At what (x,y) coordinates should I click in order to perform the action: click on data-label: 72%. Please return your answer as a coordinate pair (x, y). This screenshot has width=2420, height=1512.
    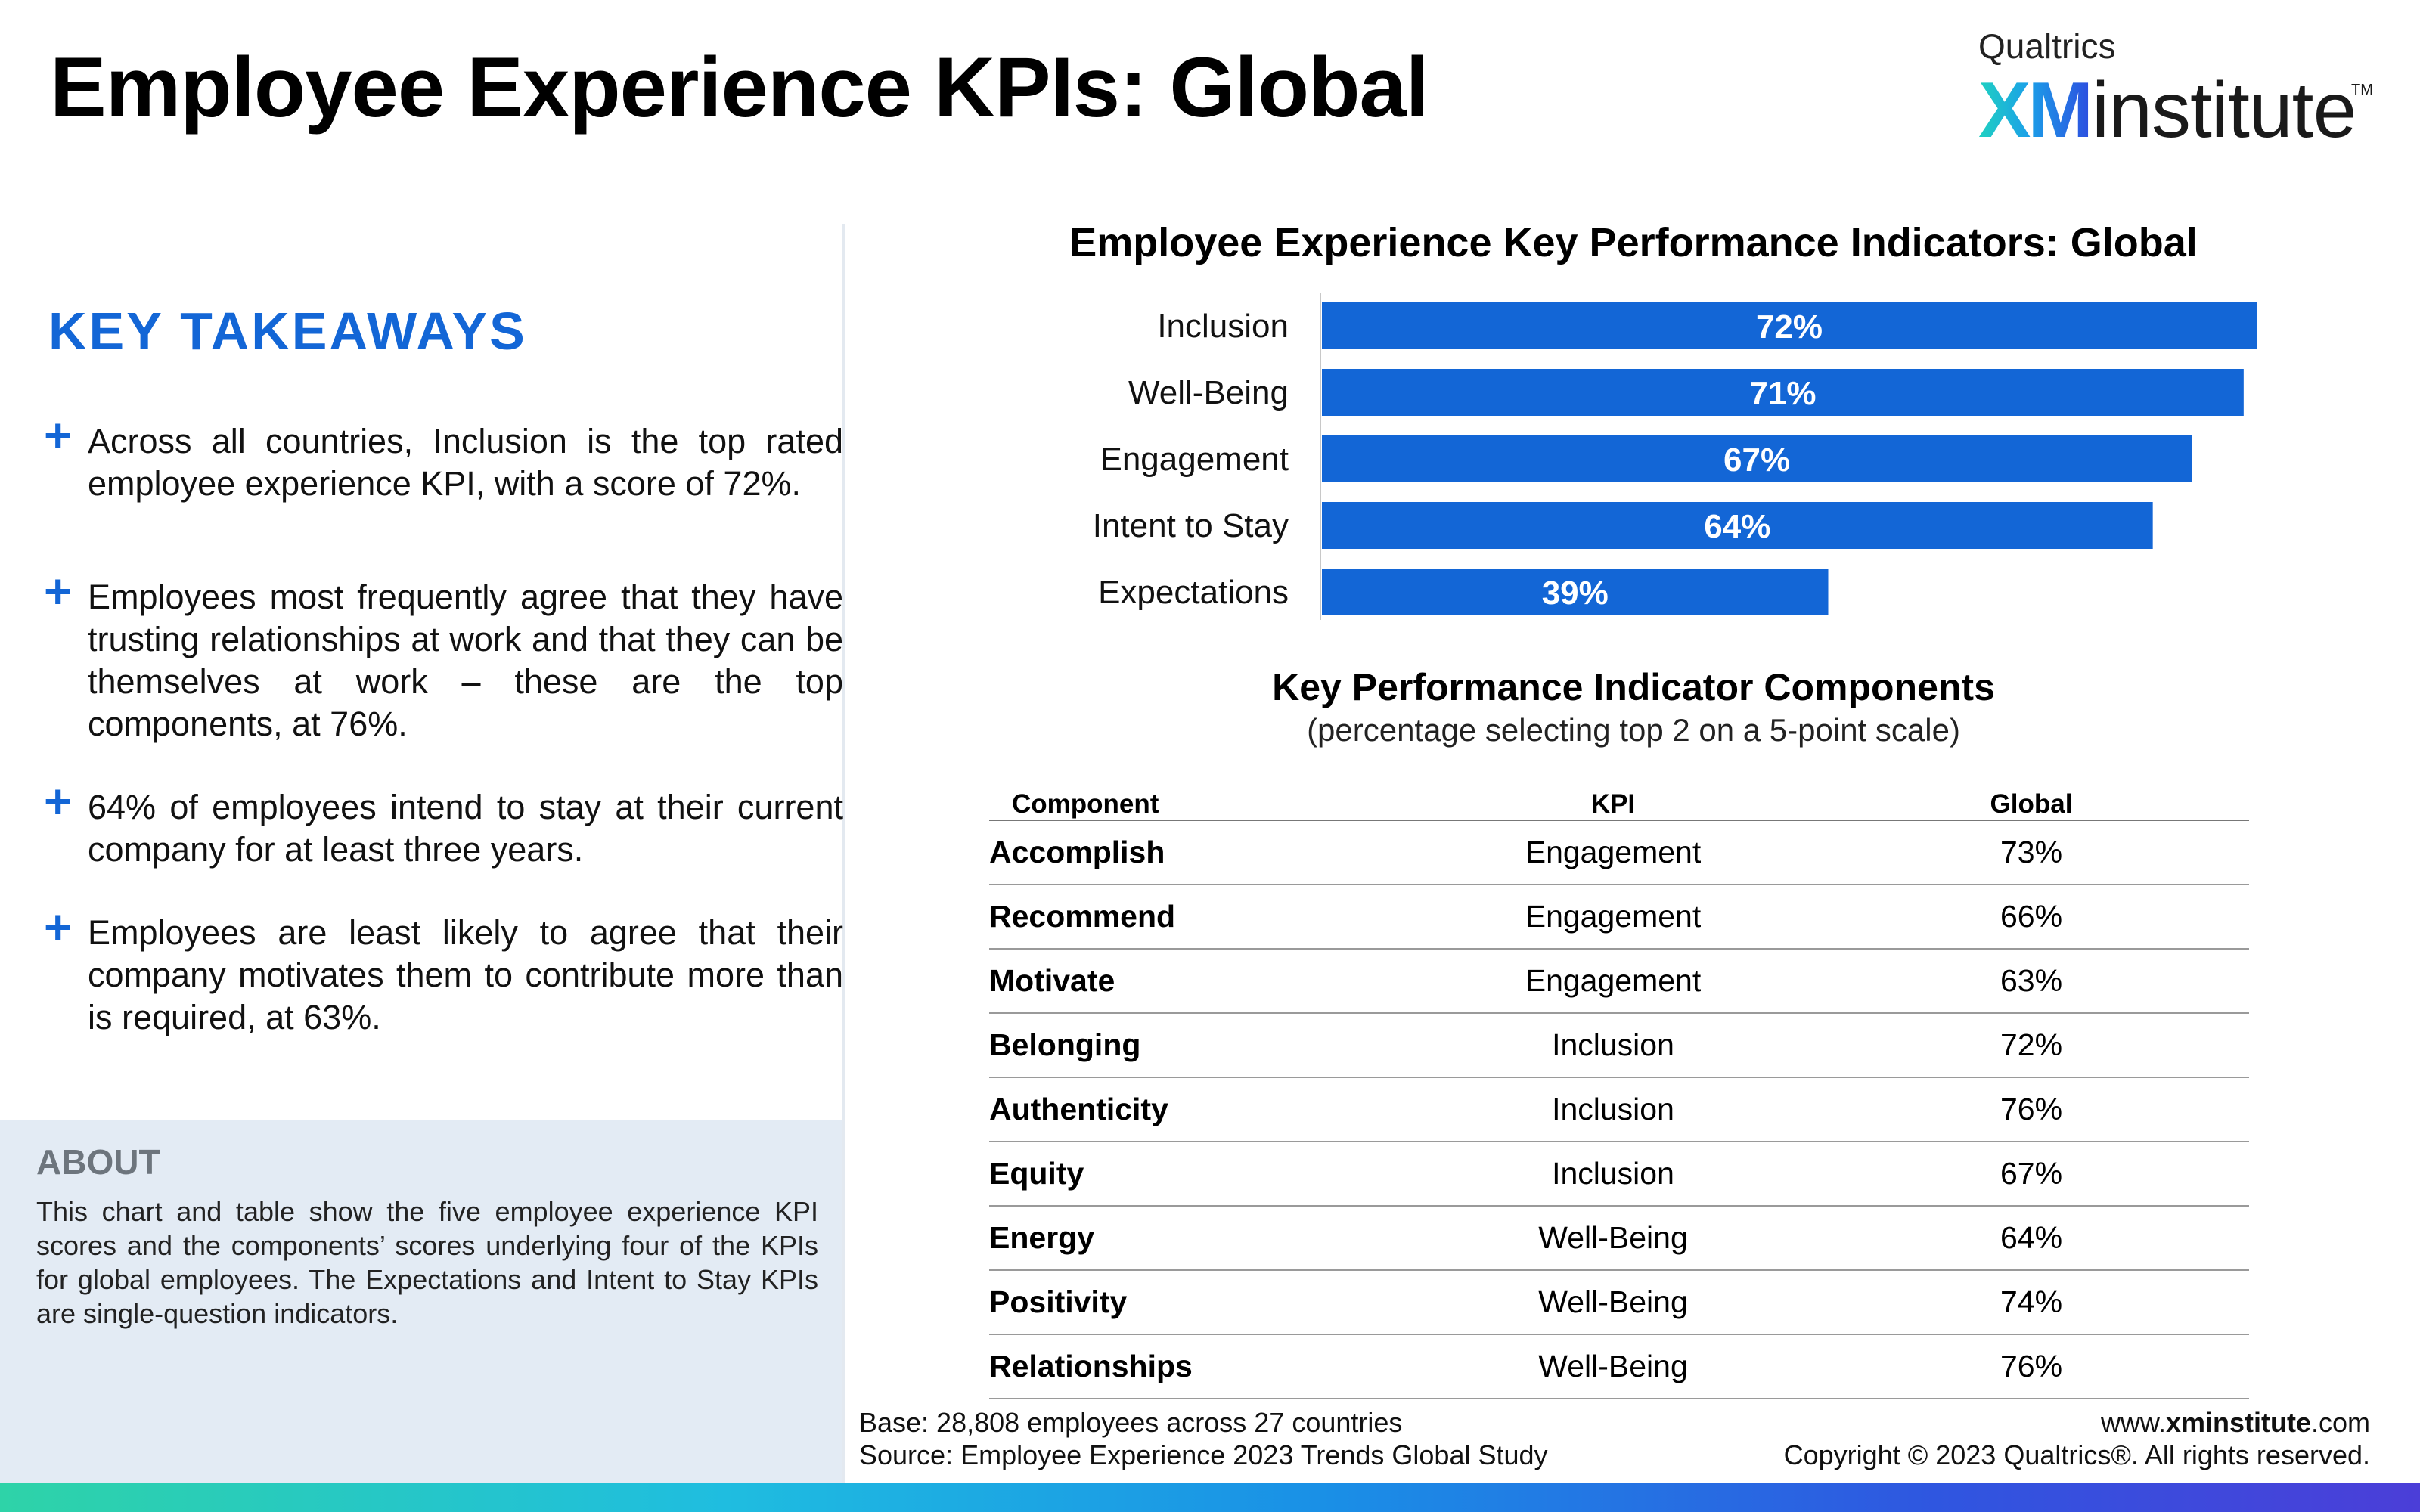
    Looking at the image, I should click on (1789, 326).